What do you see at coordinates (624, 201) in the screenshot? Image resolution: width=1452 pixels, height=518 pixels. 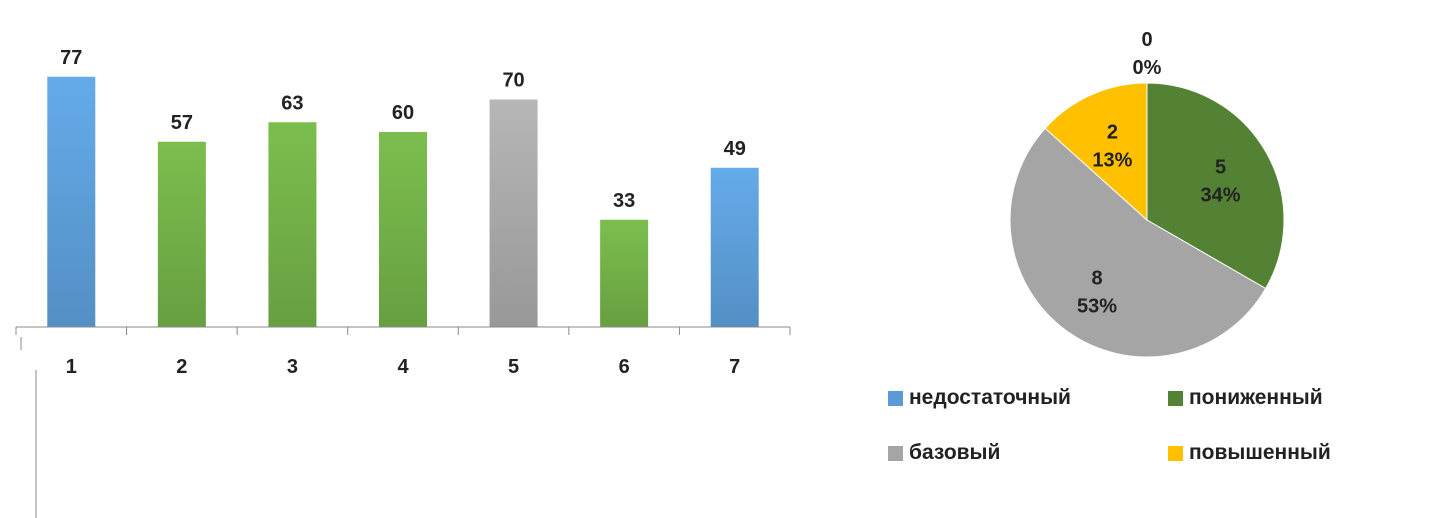 I see `bar-data-label: 33` at bounding box center [624, 201].